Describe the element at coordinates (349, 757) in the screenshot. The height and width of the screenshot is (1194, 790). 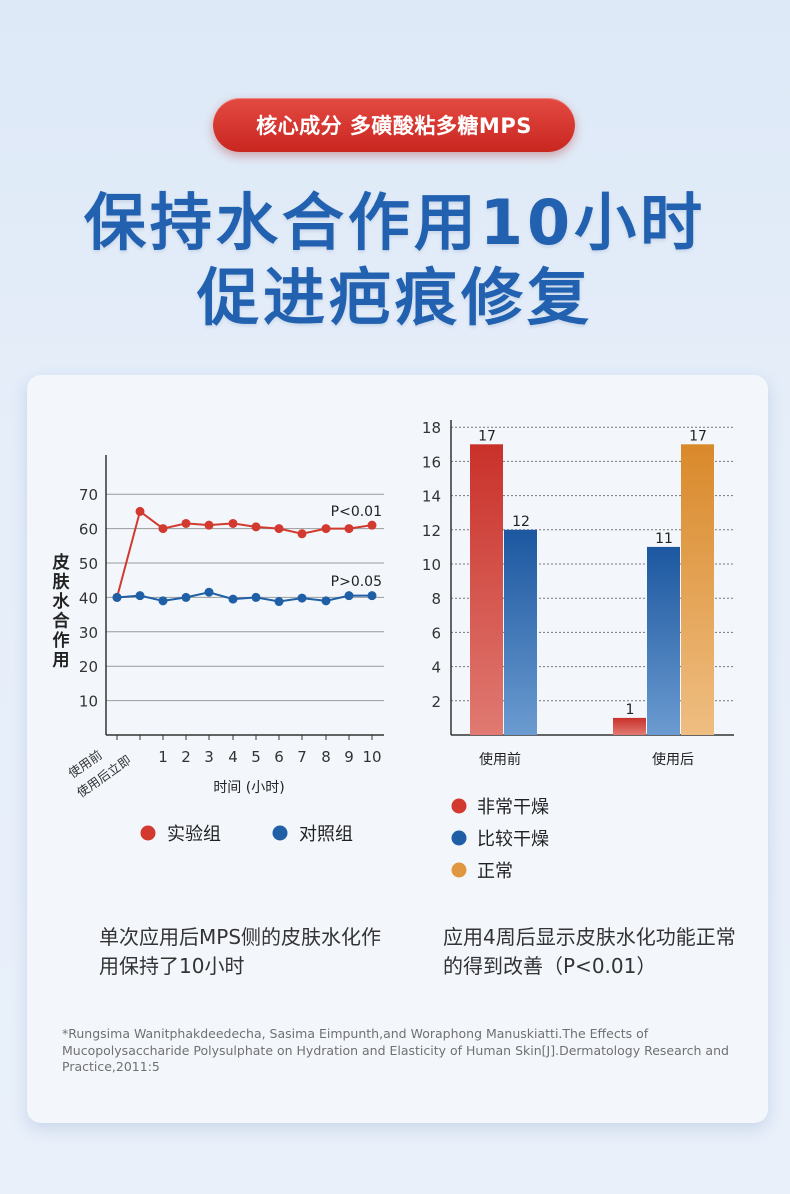
I see `x-tick-label: 9` at that location.